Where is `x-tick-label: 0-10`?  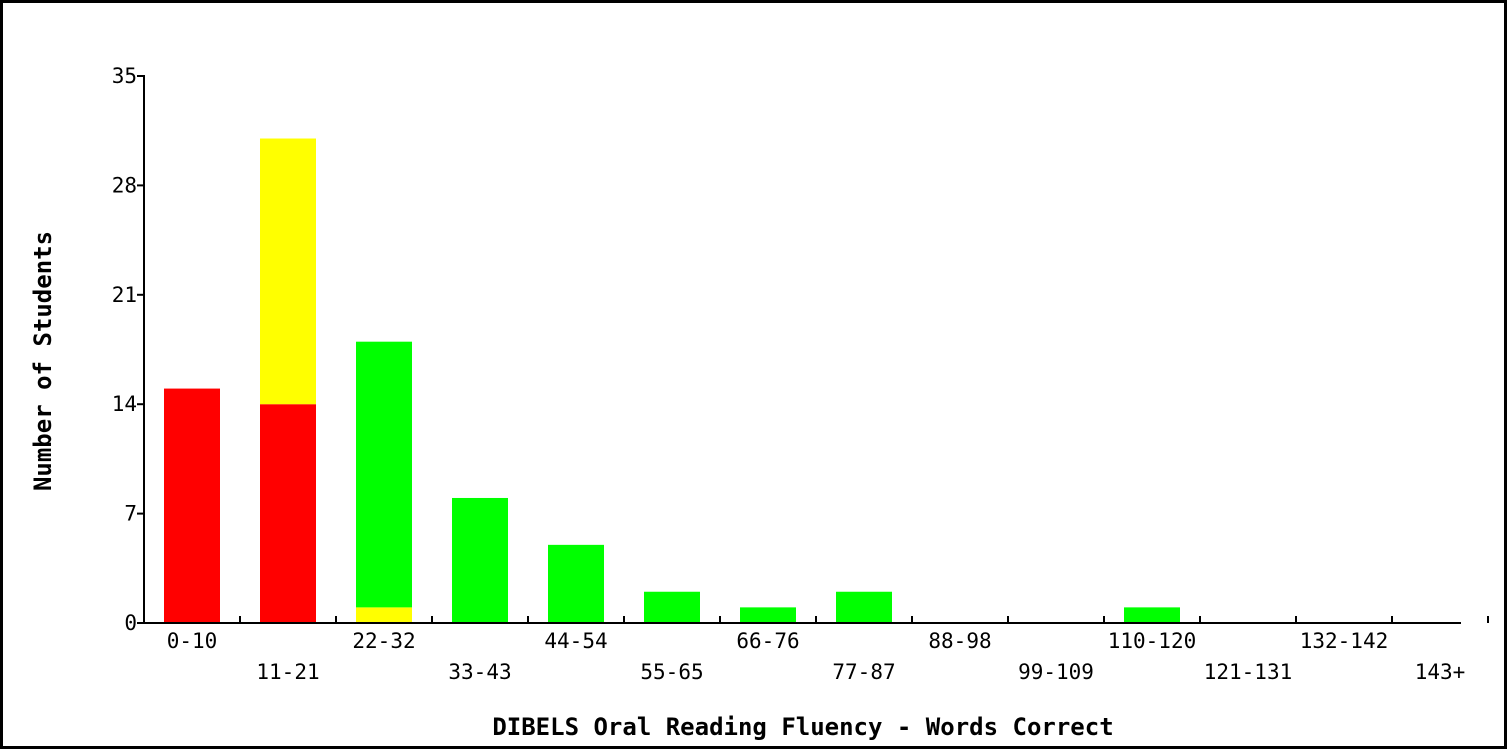 x-tick-label: 0-10 is located at coordinates (192, 641).